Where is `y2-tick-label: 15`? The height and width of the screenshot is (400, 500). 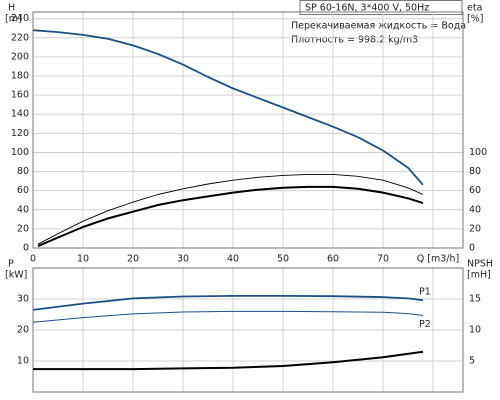 y2-tick-label: 15 is located at coordinates (475, 299).